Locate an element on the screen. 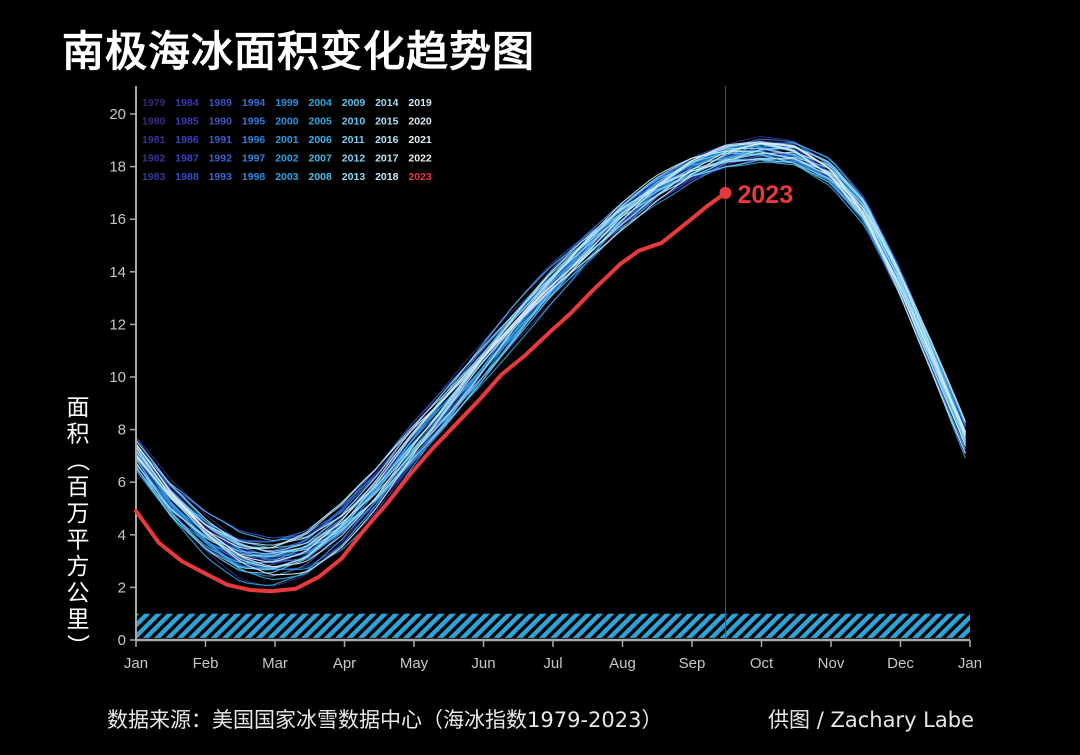 This screenshot has width=1080, height=755. x-tick-label: Oct is located at coordinates (762, 663).